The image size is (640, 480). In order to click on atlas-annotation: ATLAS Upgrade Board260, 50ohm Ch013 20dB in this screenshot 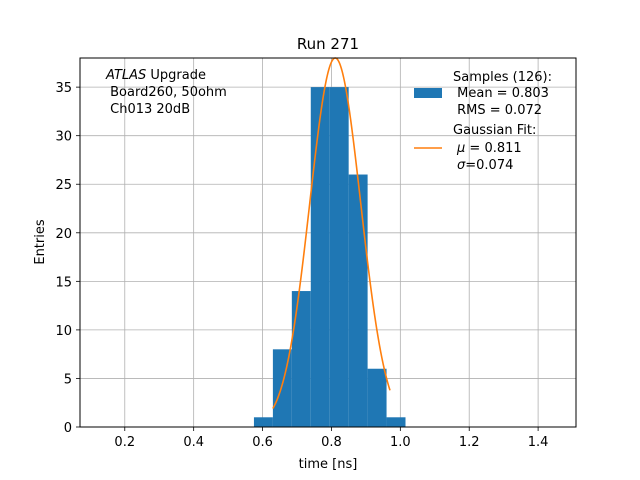, I will do `click(166, 92)`.